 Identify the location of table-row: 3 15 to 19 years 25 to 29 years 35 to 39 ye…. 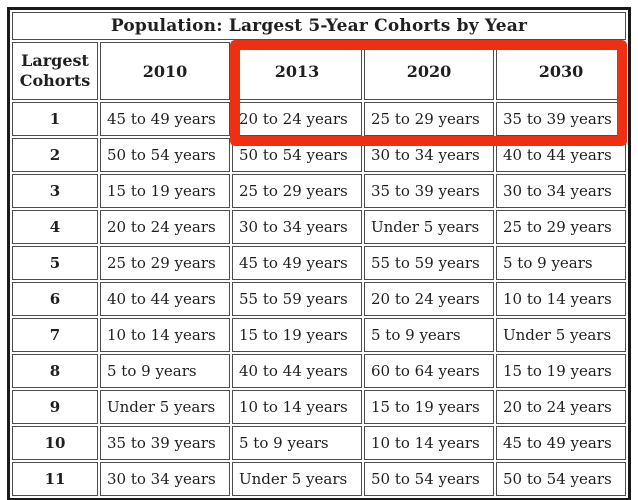
(319, 191).